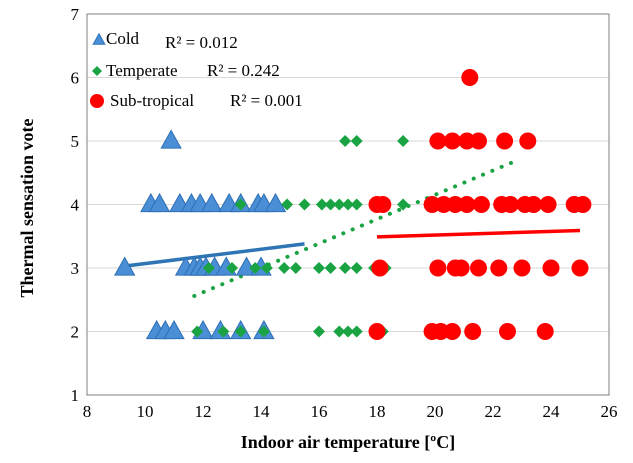 The height and width of the screenshot is (463, 633). Describe the element at coordinates (152, 100) in the screenshot. I see `legend-label-sub-tropical: Sub-tropical` at that location.